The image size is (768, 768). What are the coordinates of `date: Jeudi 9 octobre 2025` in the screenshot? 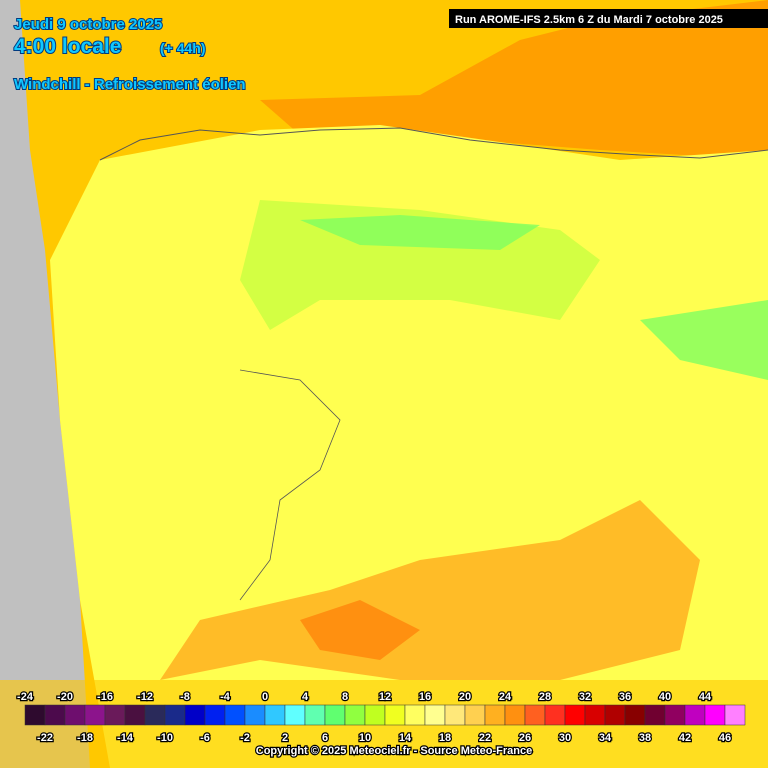 It's located at (88, 24).